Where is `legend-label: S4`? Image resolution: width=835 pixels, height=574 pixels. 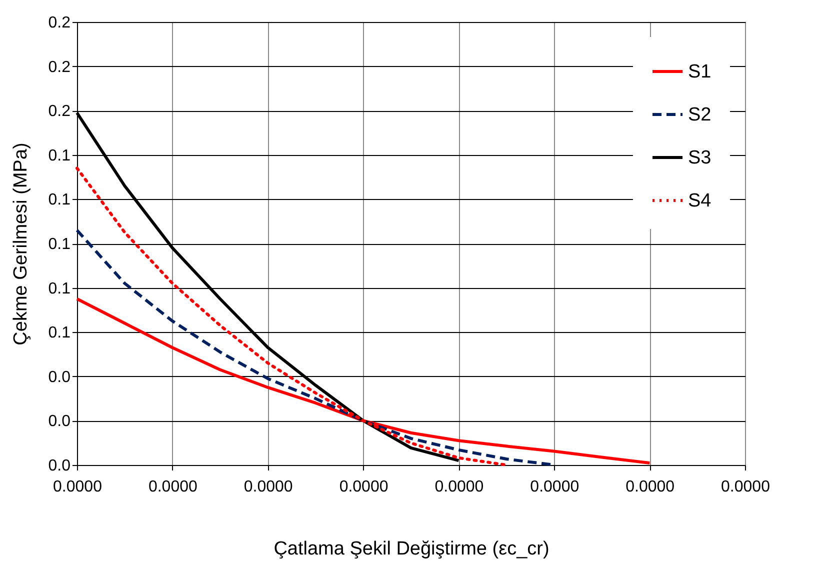 legend-label: S4 is located at coordinates (700, 201).